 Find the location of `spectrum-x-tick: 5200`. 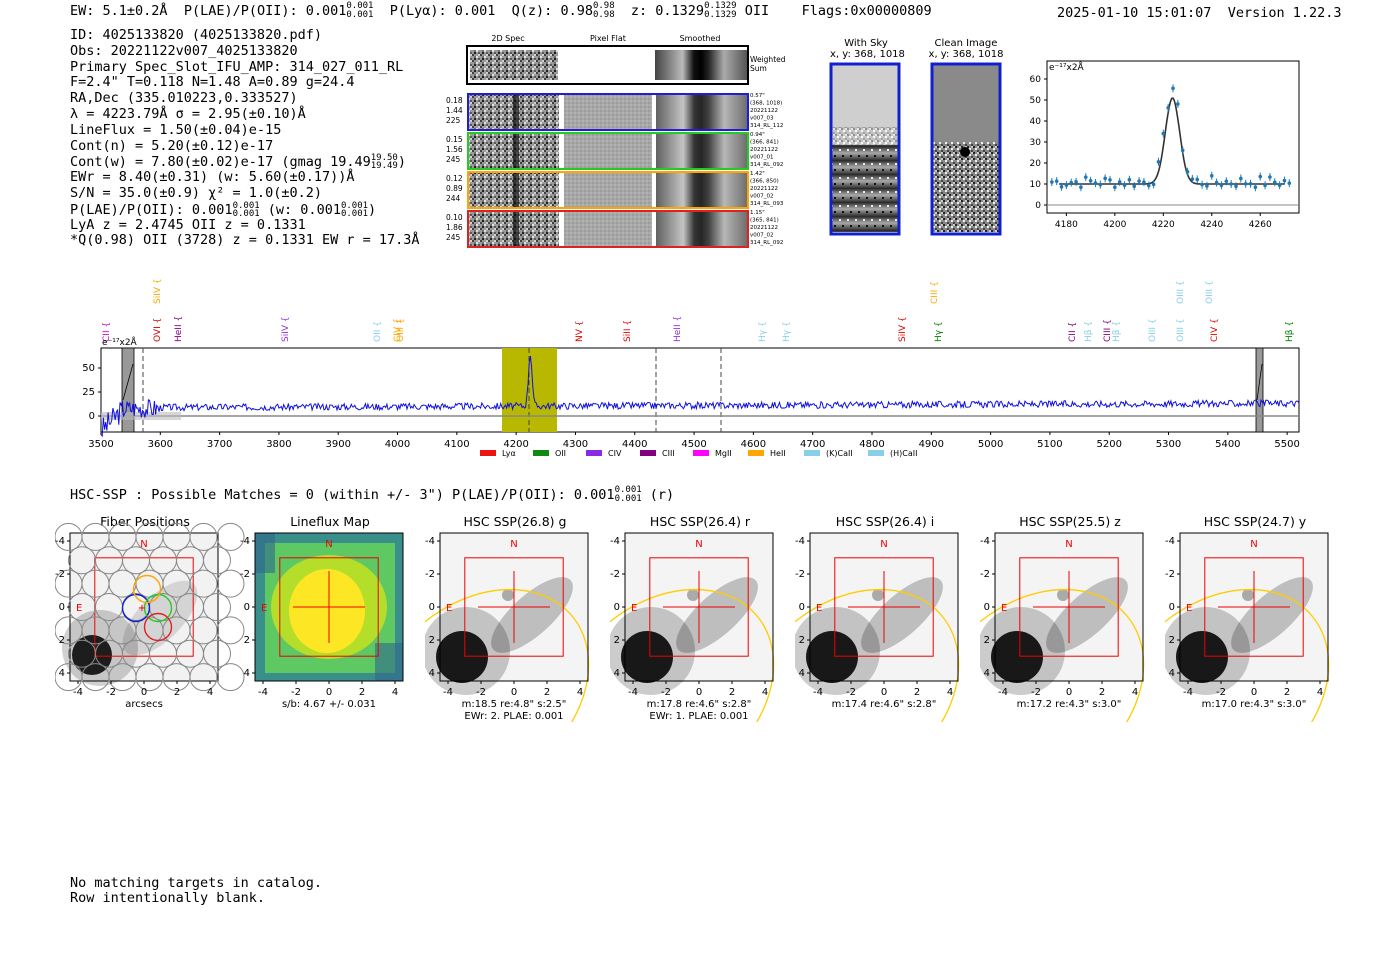

spectrum-x-tick: 5200 is located at coordinates (1108, 444).